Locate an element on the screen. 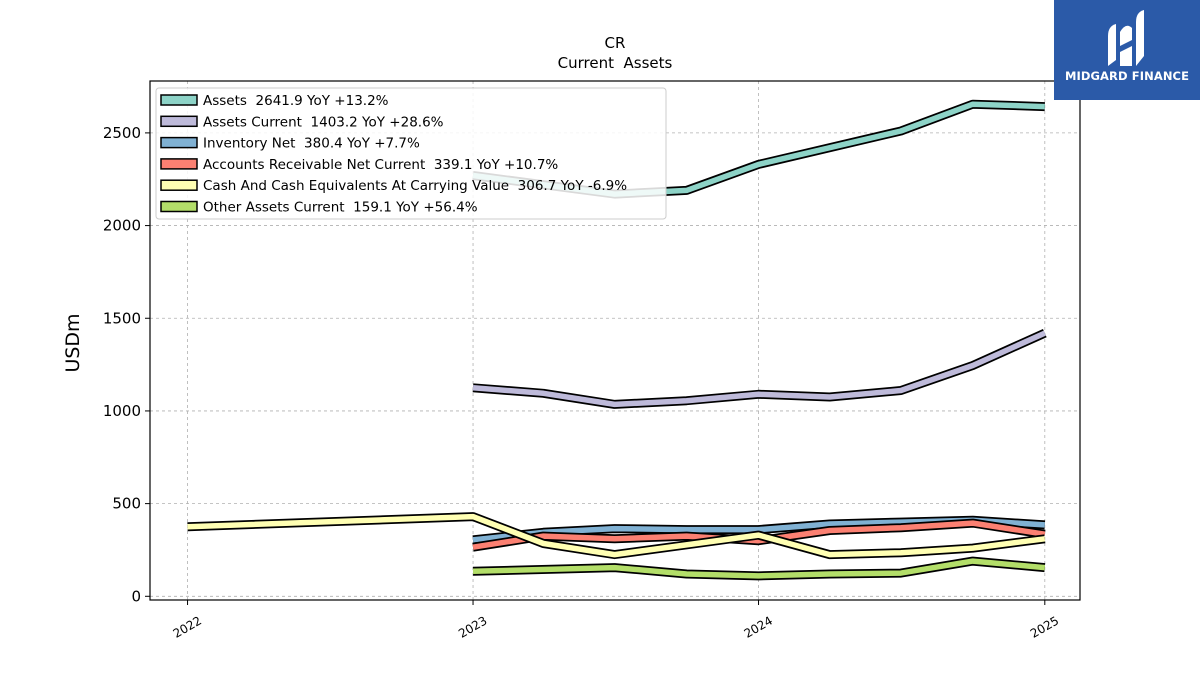 The height and width of the screenshot is (675, 1200). y-tick-label: 2000 is located at coordinates (122, 226).